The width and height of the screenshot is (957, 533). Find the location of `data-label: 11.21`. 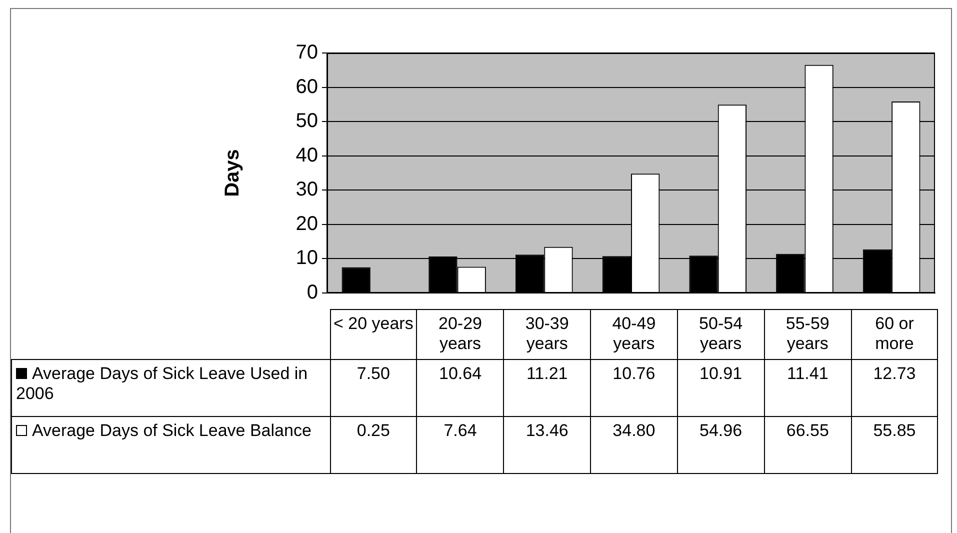

data-label: 11.21 is located at coordinates (547, 388).